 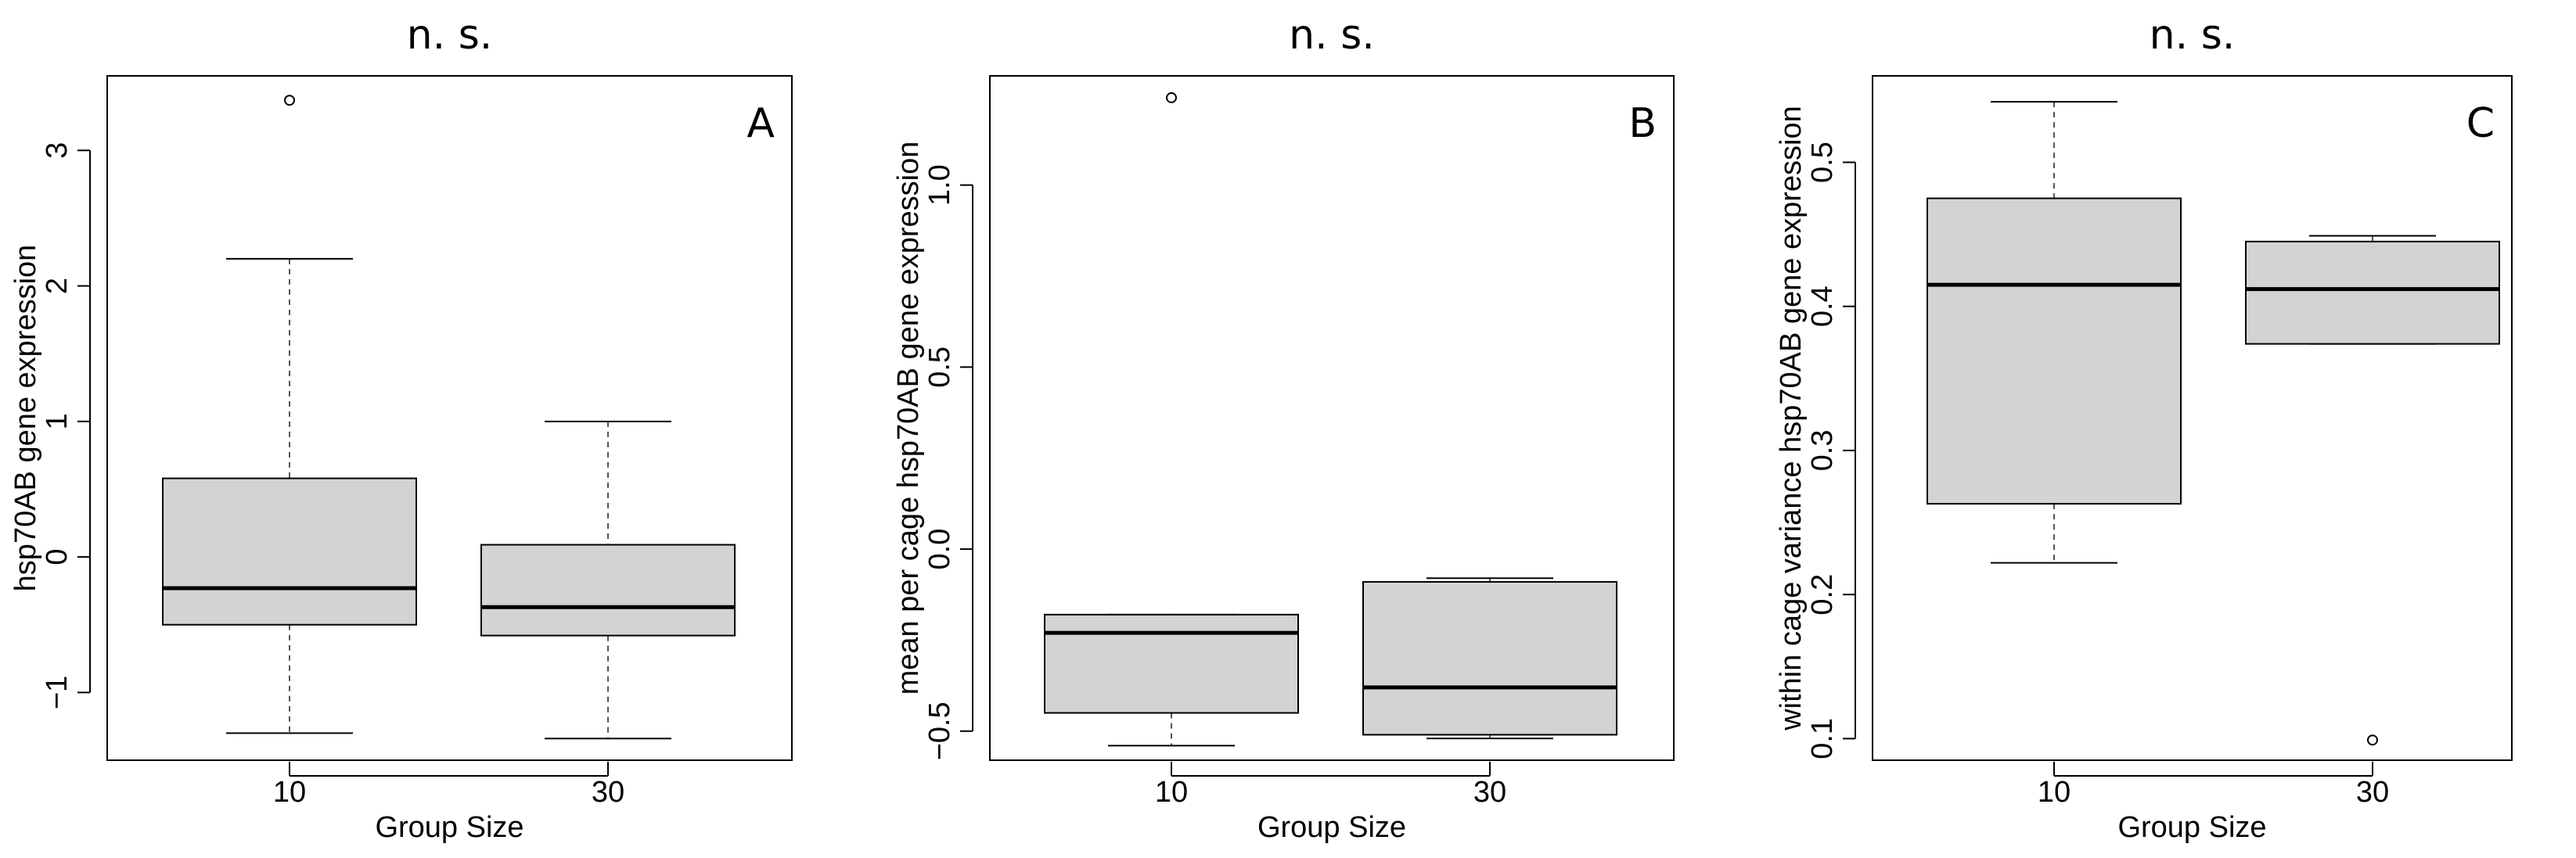 I want to click on y-tick-label: 0, so click(x=58, y=557).